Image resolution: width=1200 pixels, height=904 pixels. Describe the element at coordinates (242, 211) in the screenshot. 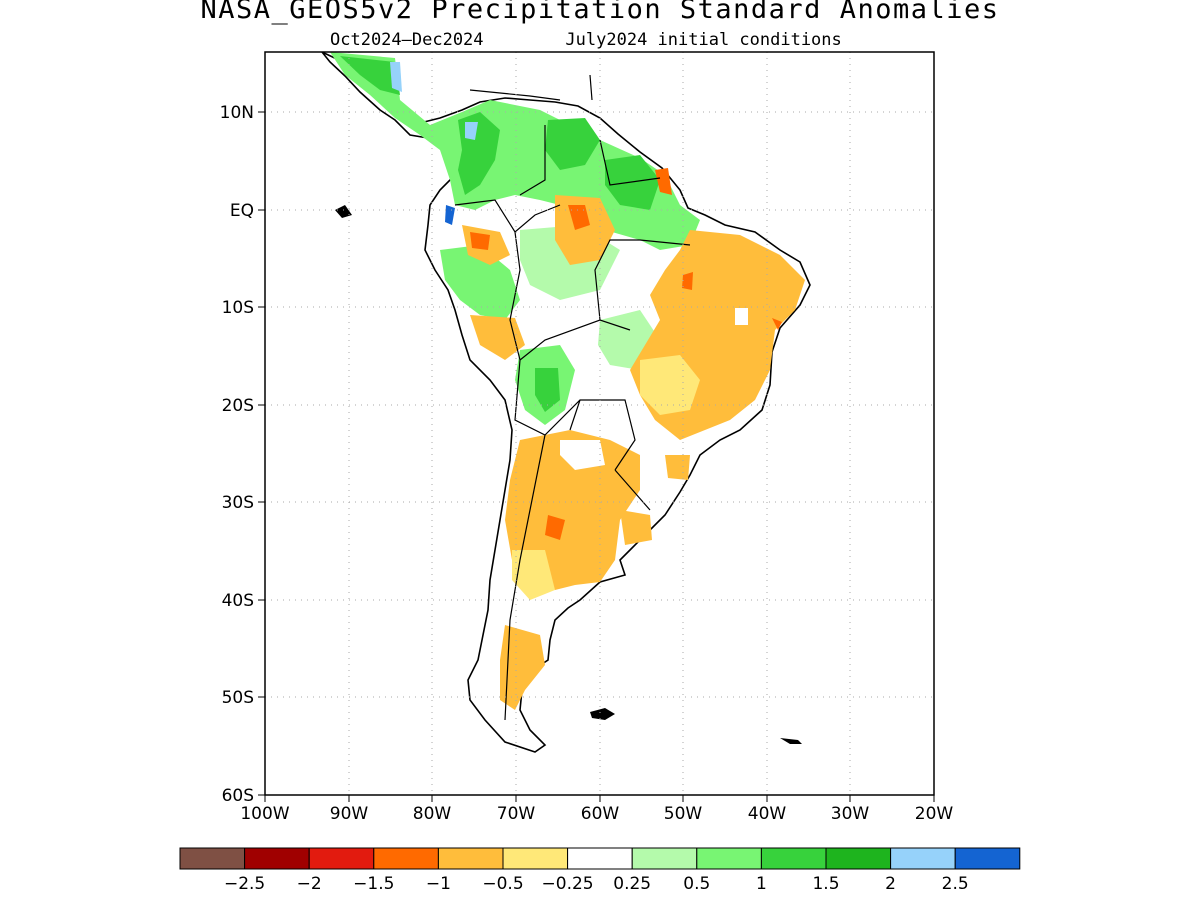

I see `lat-tick-label: EQ` at that location.